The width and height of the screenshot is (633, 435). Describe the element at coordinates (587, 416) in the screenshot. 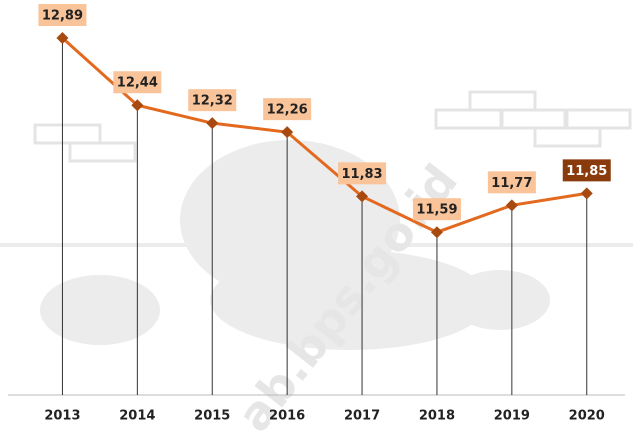

I see `x-tick-label: 2020` at that location.